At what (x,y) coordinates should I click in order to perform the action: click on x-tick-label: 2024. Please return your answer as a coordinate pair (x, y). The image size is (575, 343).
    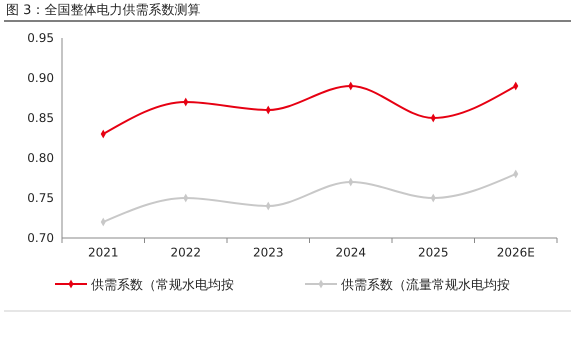
    Looking at the image, I should click on (350, 253).